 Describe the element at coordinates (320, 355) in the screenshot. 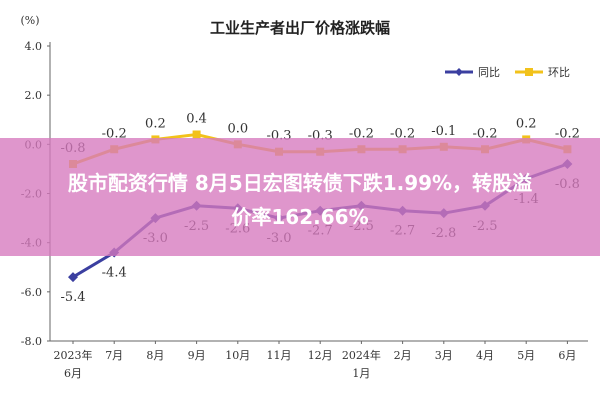

I see `x-tick-label: 12月` at that location.